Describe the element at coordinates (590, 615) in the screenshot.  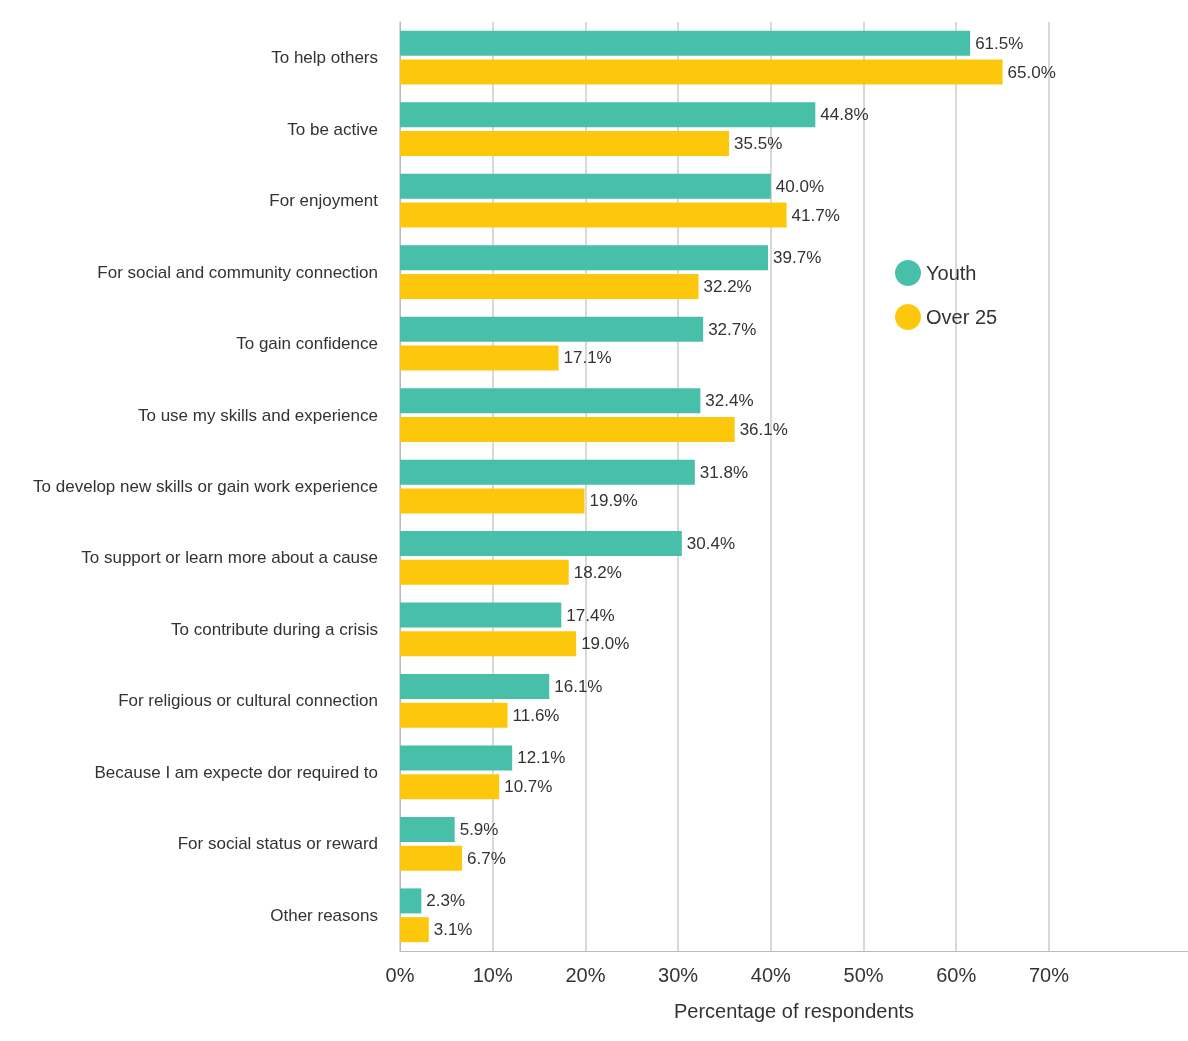
I see `data-label: 17.4%` at that location.